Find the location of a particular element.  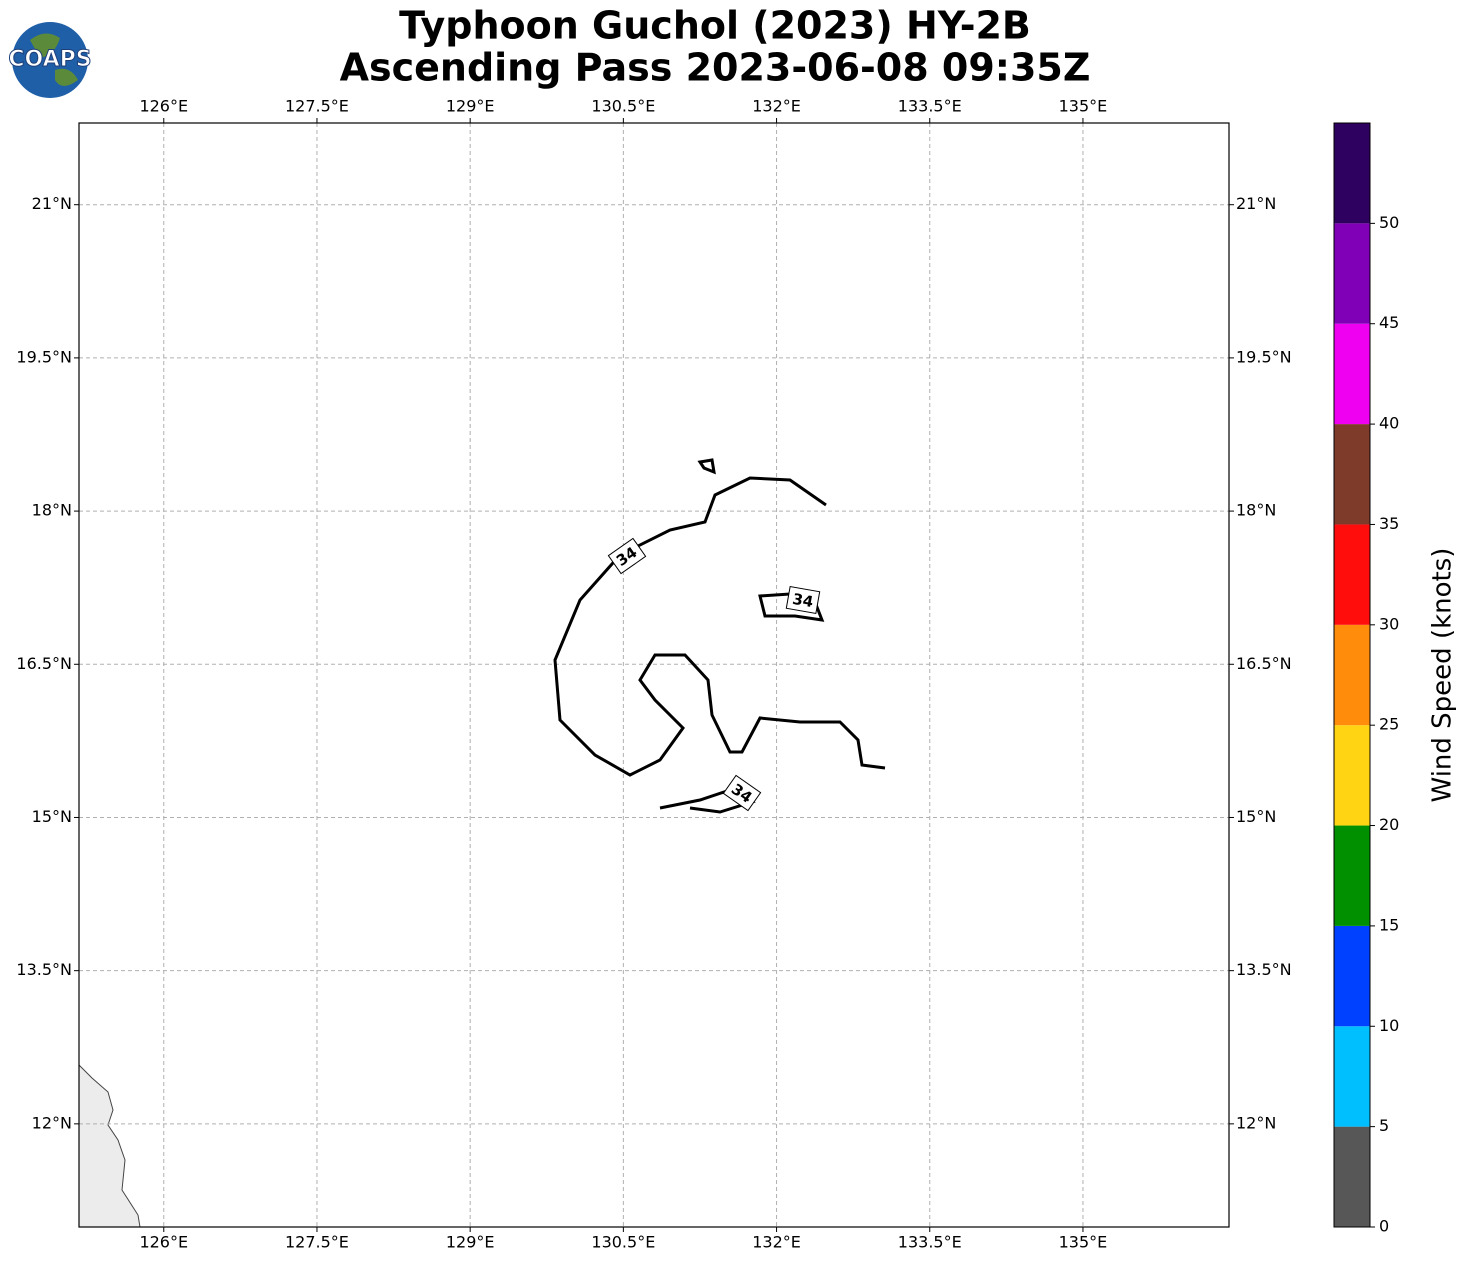

colorbar-tick-label: 0 is located at coordinates (1384, 1226).